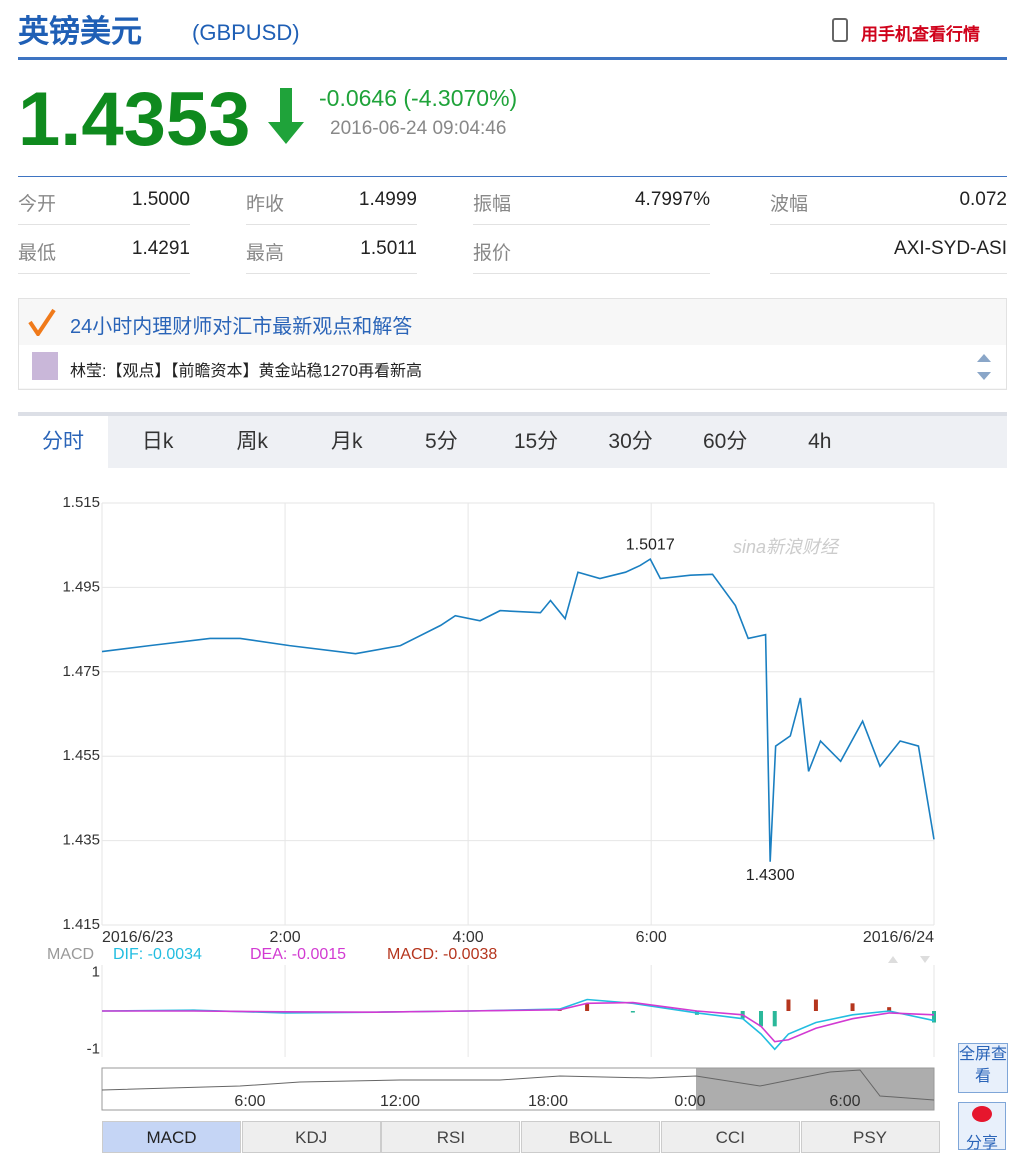 This screenshot has width=1015, height=1169. What do you see at coordinates (672, 199) in the screenshot?
I see `stat-value: 4.7997%` at bounding box center [672, 199].